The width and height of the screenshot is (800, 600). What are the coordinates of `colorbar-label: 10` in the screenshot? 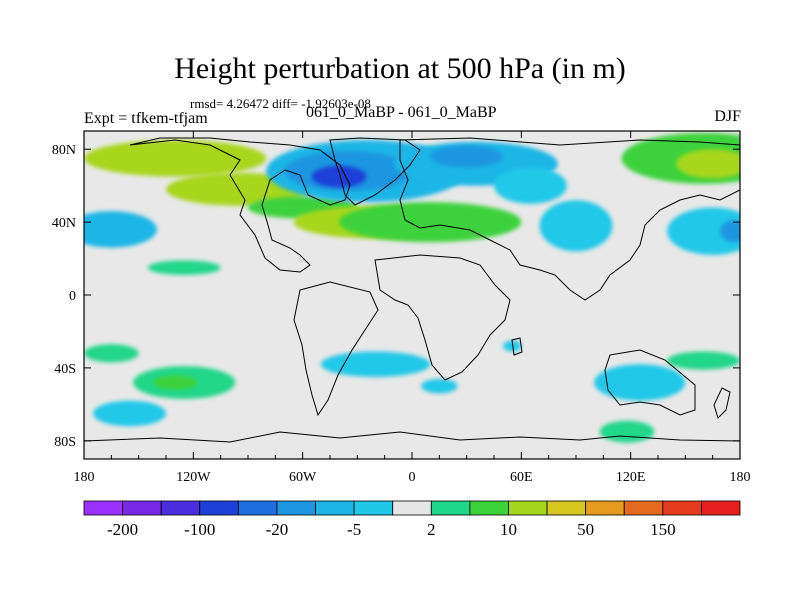 It's located at (508, 529).